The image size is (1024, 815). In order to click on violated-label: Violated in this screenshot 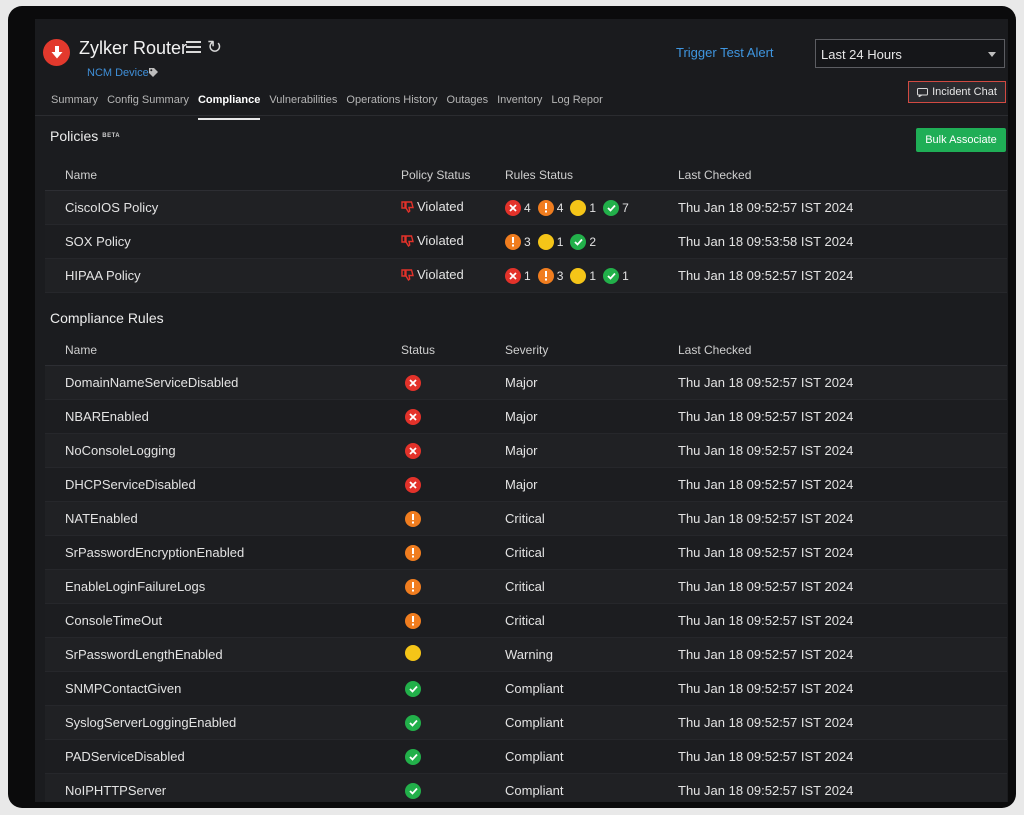, I will do `click(440, 275)`.